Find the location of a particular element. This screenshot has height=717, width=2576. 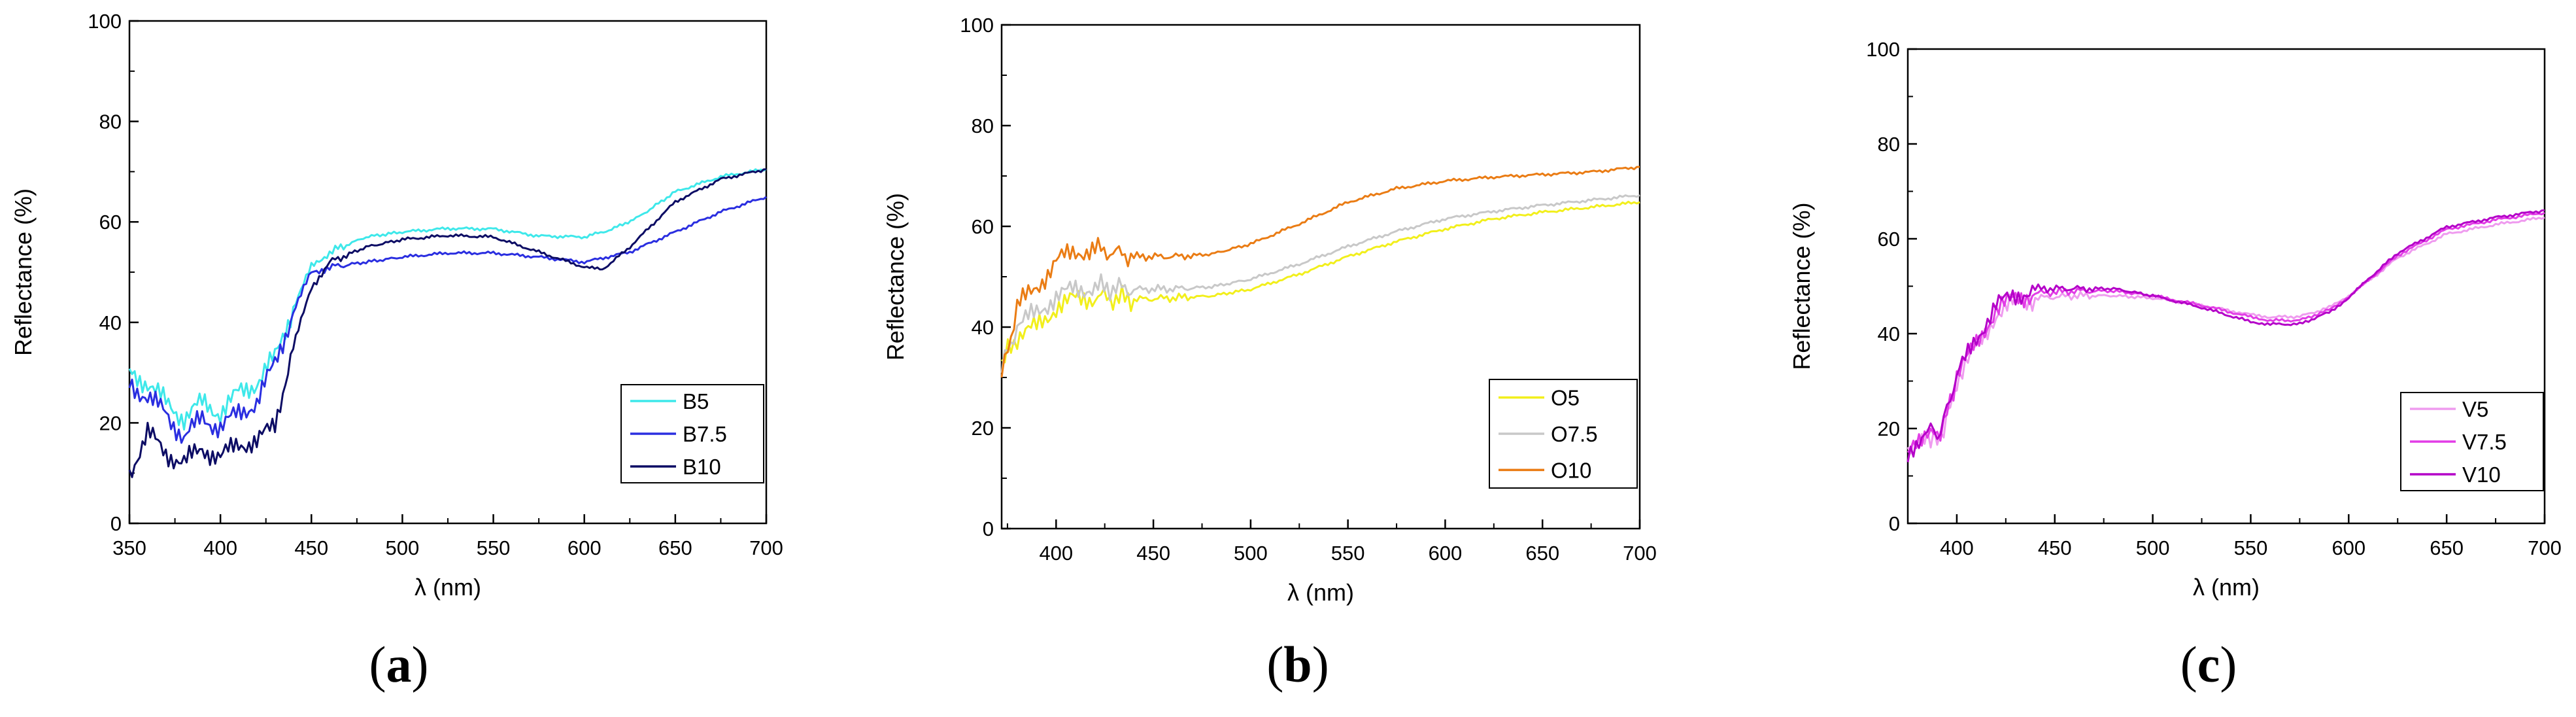

legend: B5 B7.5 B10 is located at coordinates (692, 433).